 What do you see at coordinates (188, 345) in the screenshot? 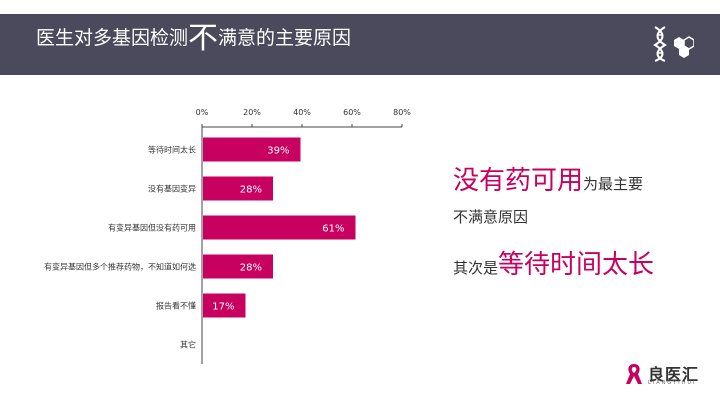
I see `category-label: 其它` at bounding box center [188, 345].